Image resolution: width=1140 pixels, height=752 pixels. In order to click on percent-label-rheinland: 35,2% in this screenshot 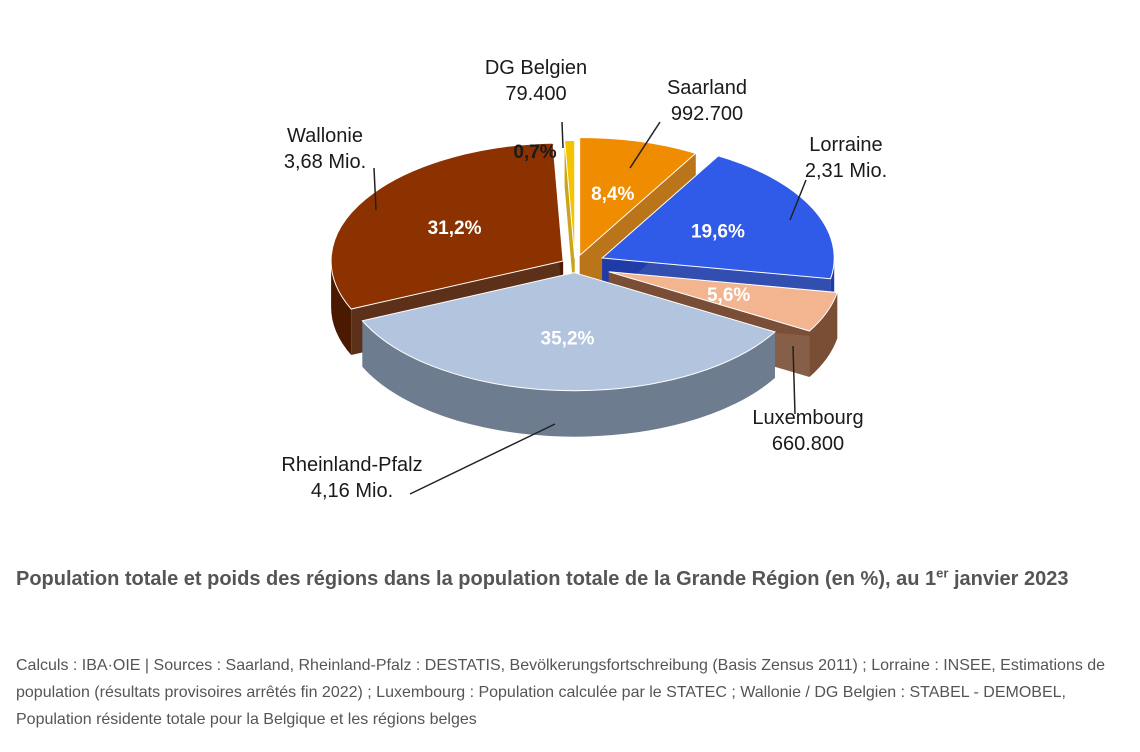, I will do `click(568, 338)`.